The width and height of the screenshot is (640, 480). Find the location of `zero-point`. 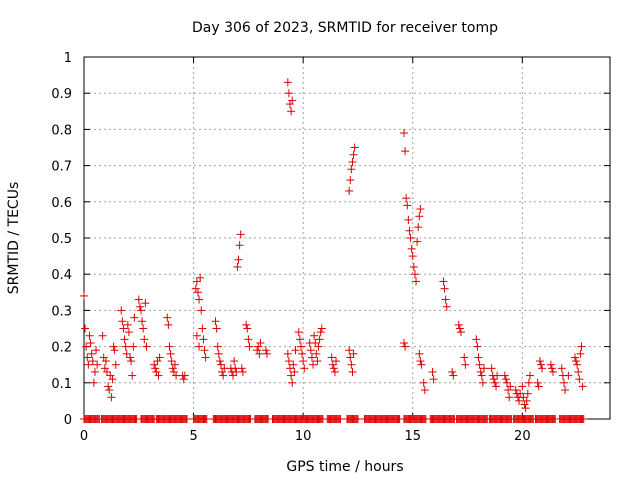

zero-point is located at coordinates (583, 419).